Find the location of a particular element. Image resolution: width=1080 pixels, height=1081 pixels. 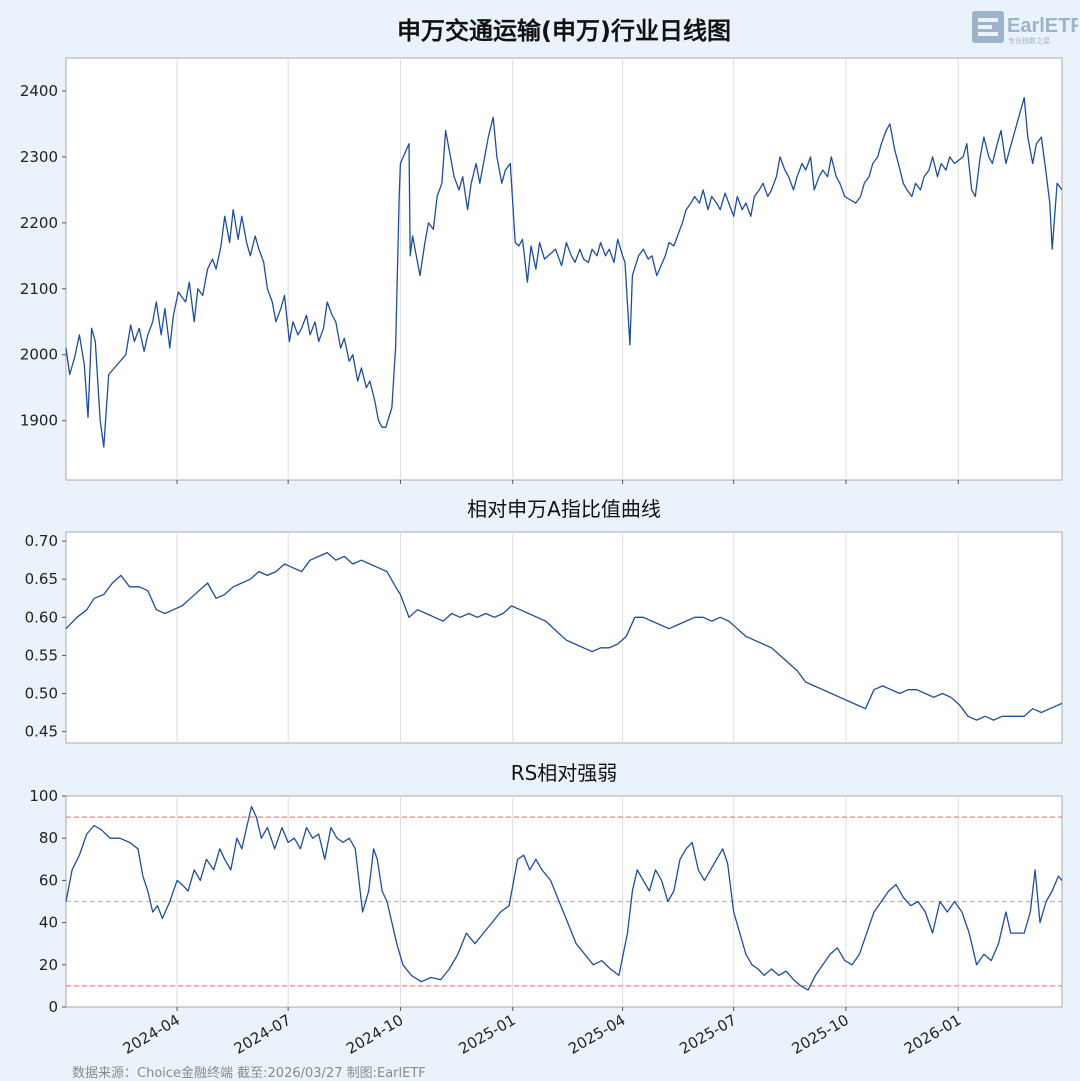

y-tick-label: 1900 is located at coordinates (39, 421).